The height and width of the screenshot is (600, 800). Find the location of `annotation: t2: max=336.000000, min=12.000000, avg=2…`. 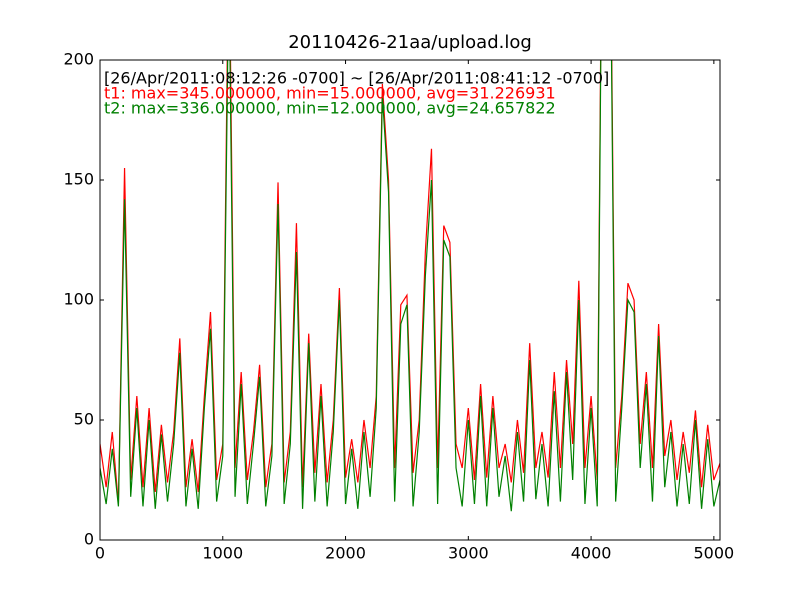

annotation: t2: max=336.000000, min=12.000000, avg=2… is located at coordinates (330, 108).